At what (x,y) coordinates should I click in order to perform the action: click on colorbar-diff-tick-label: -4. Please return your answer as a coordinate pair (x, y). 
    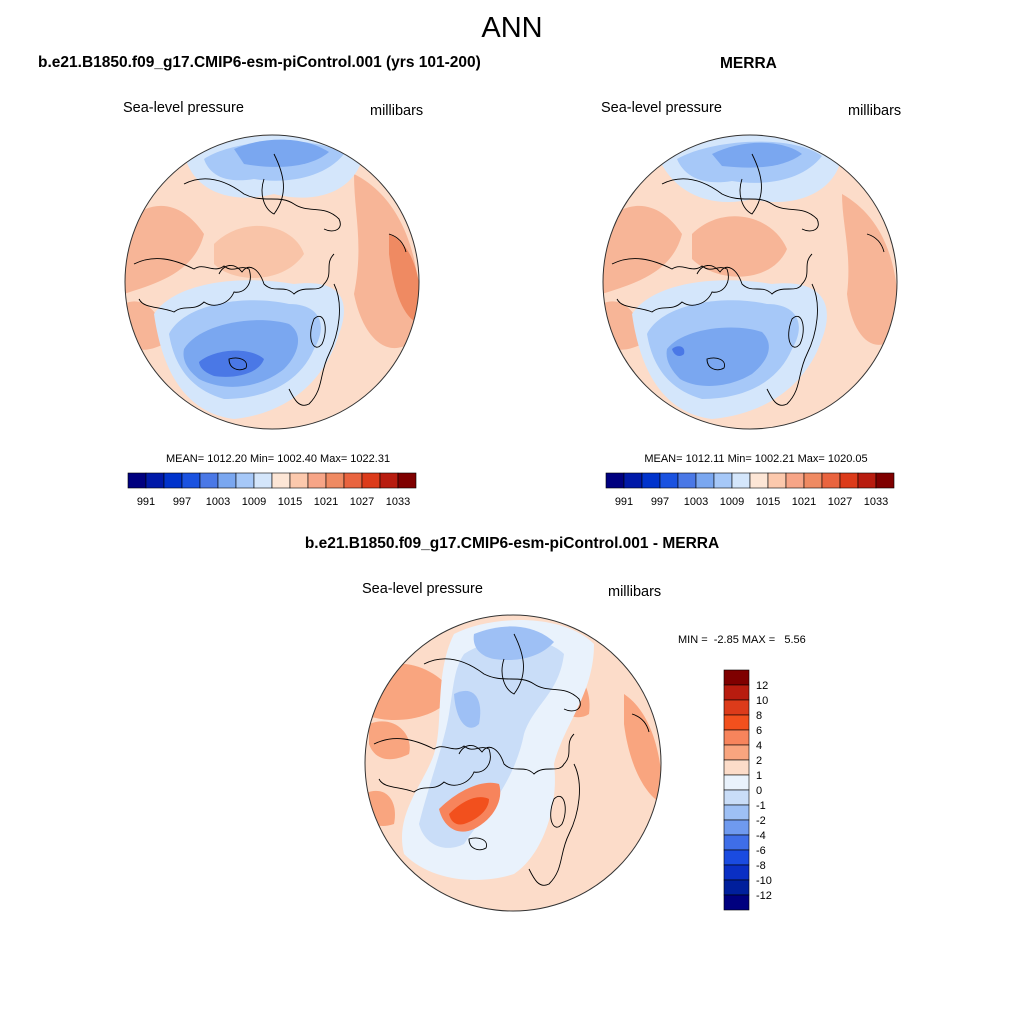
    Looking at the image, I should click on (761, 836).